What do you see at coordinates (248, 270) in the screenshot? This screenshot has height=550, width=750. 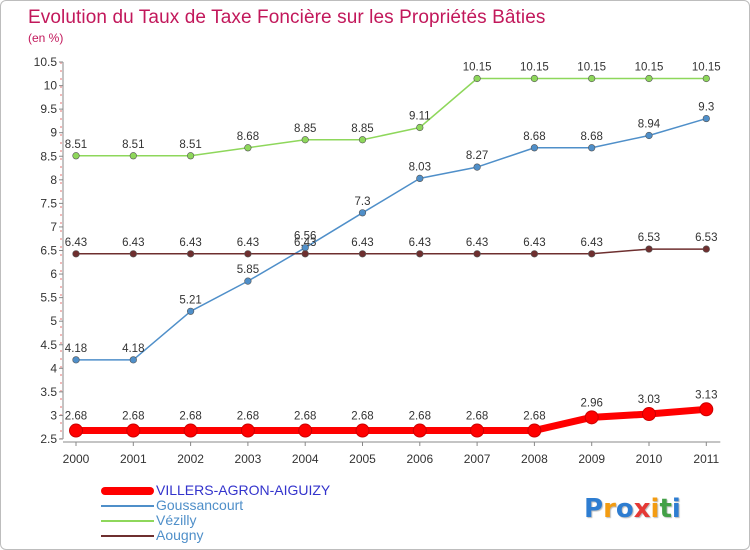 I see `data-label: 5.85` at bounding box center [248, 270].